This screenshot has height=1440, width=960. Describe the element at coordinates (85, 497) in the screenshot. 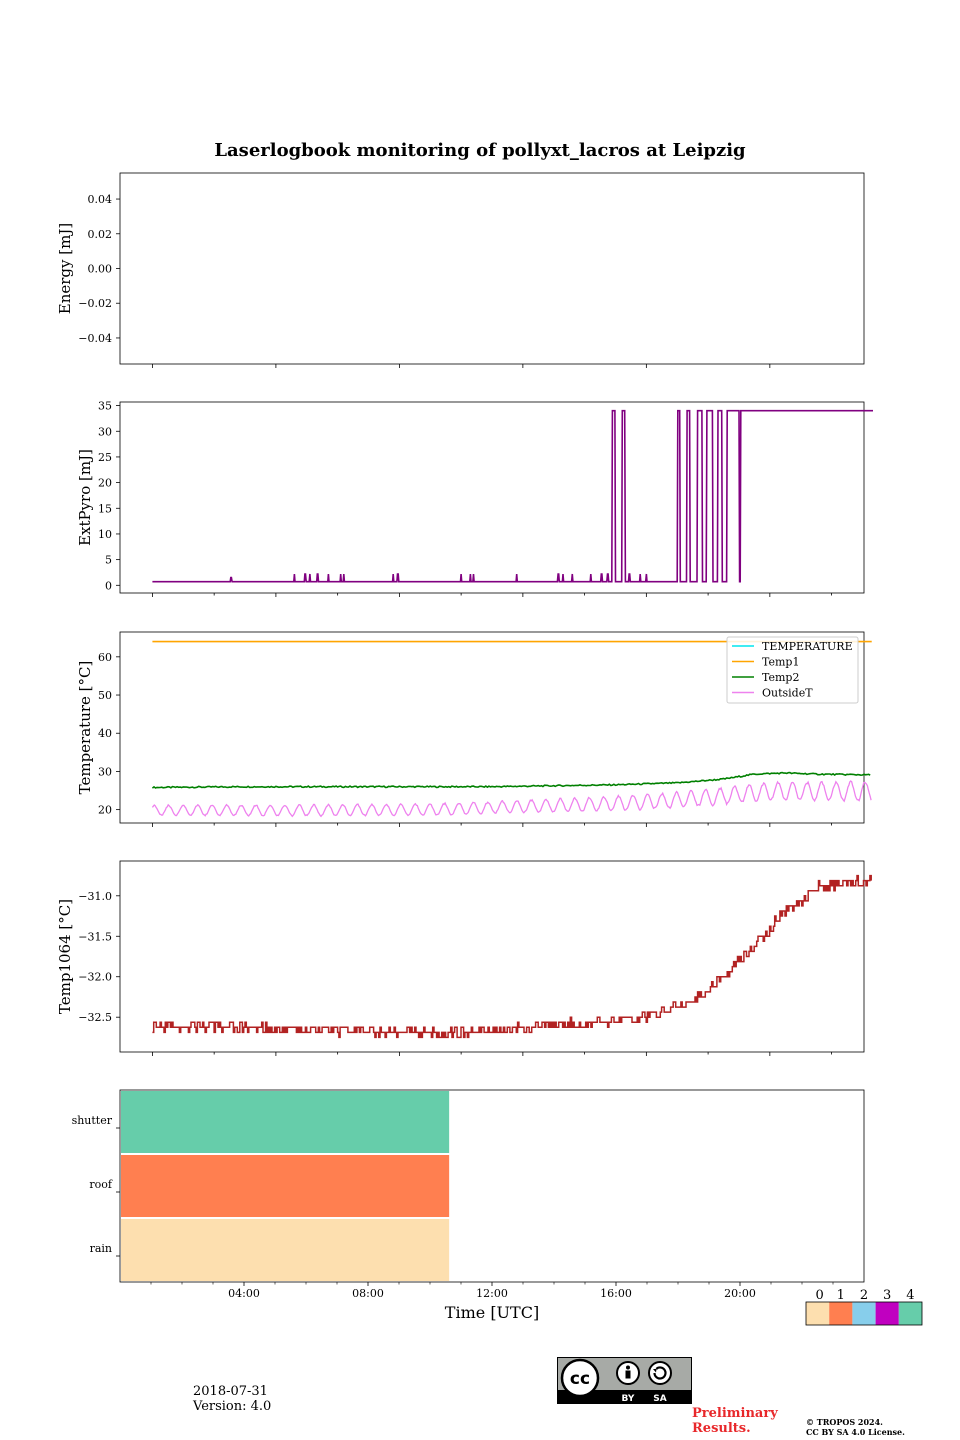

I see `y-axis-label: ExtPyro [mJ]` at that location.